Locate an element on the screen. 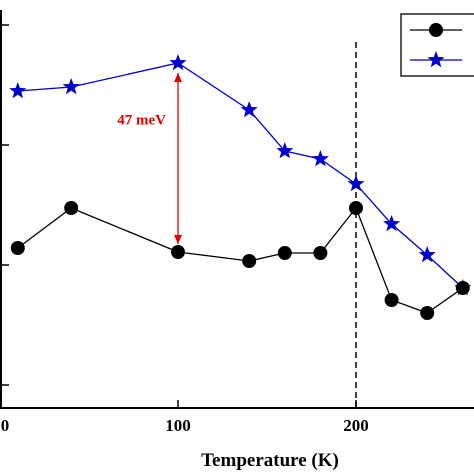  x-tick-label: 0 is located at coordinates (5, 425).